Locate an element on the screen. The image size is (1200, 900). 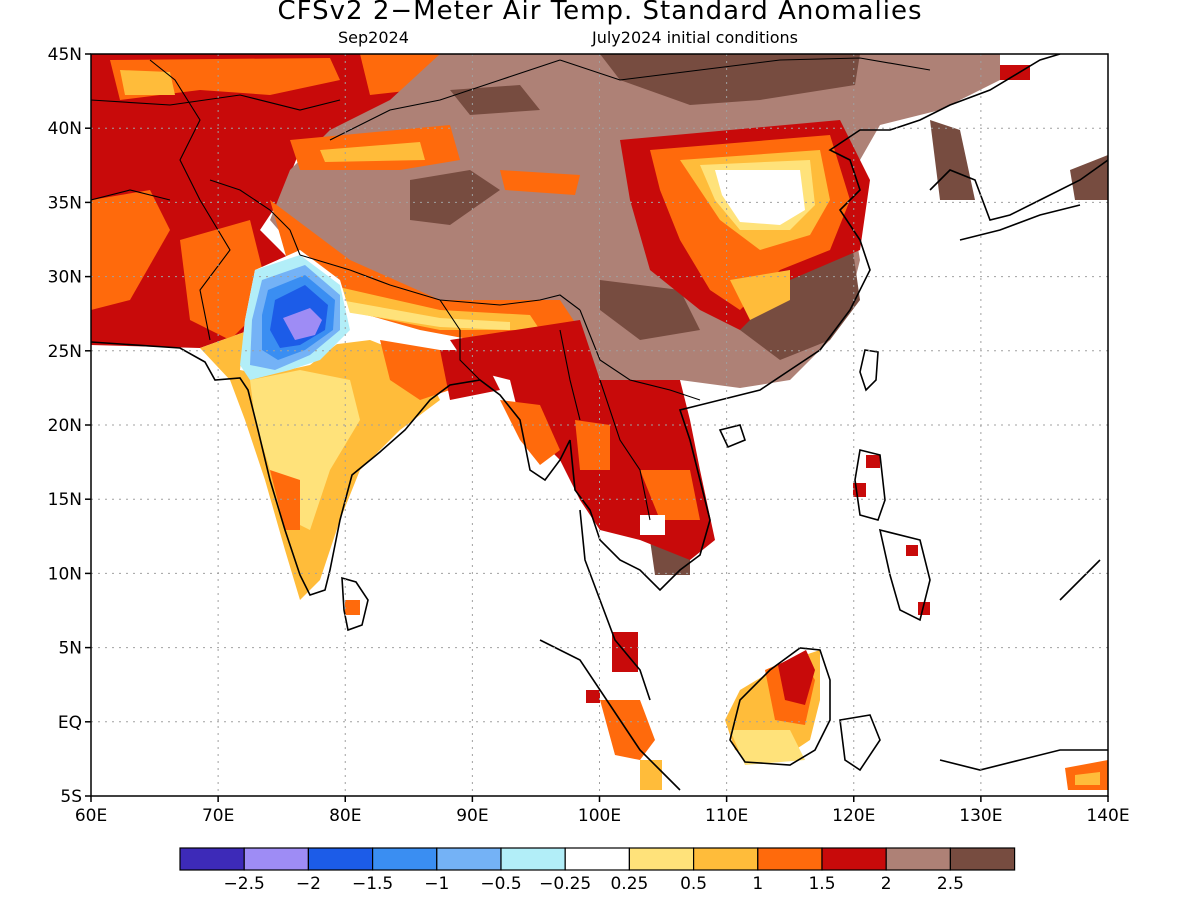
lat-tick-label: 10N is located at coordinates (65, 574).